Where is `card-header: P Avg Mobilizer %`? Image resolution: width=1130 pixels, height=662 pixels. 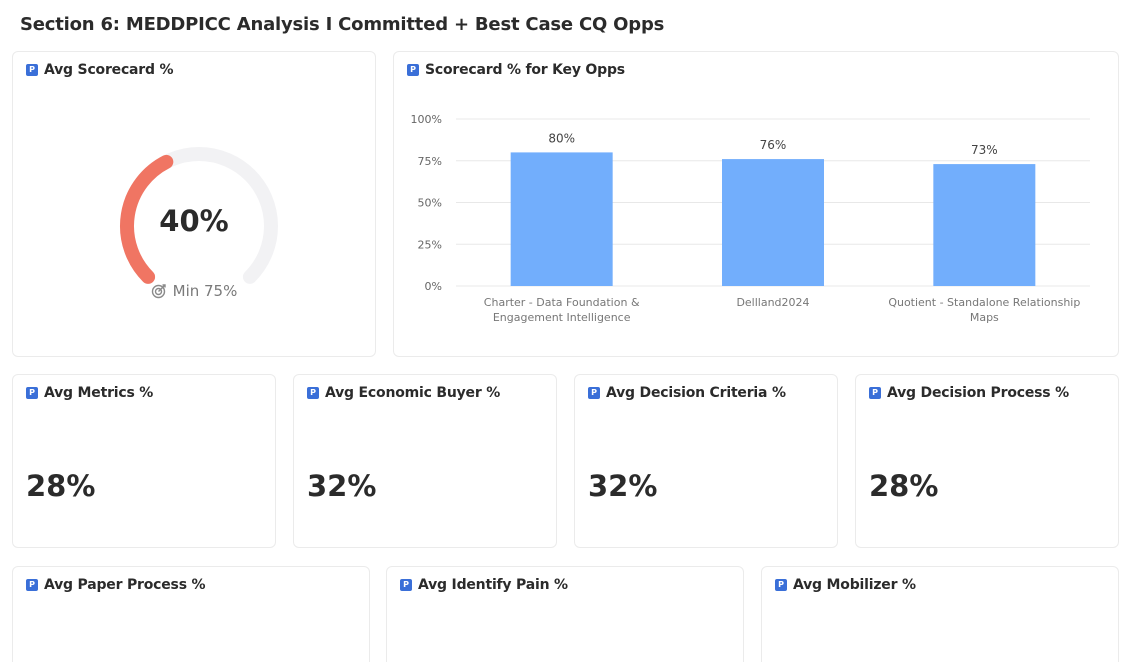
card-header: P Avg Mobilizer % is located at coordinates (845, 585).